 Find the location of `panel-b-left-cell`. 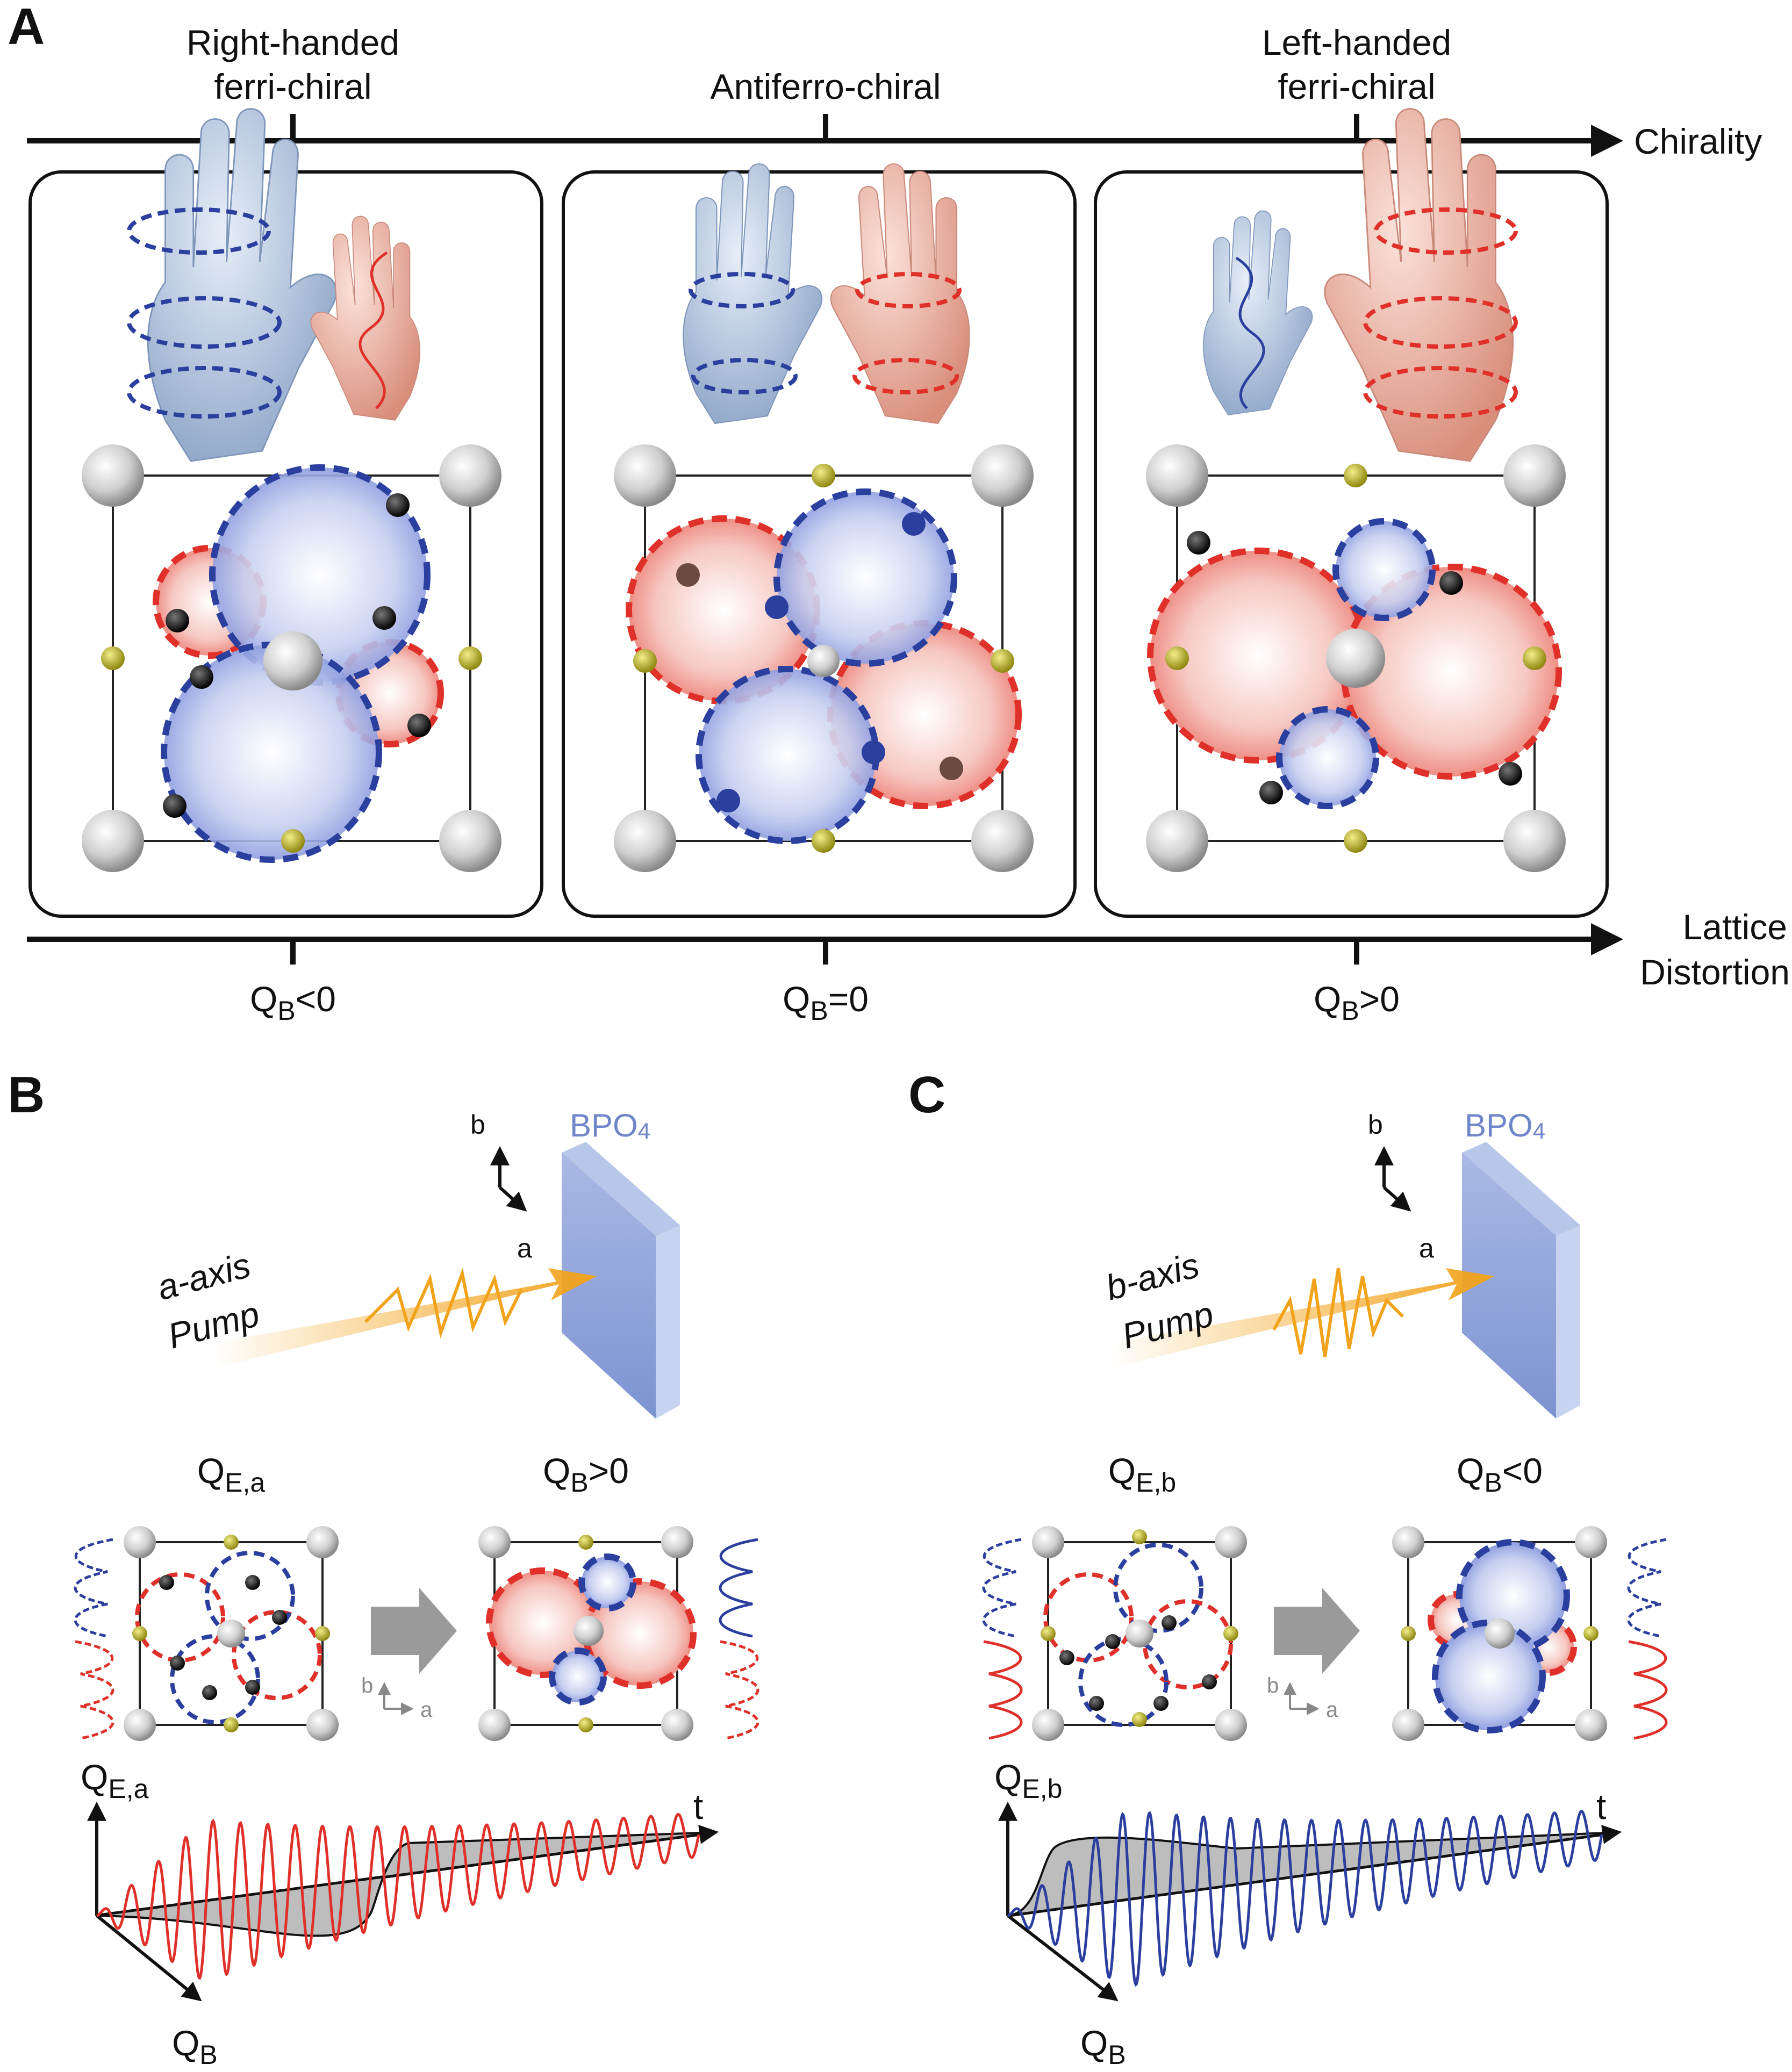

panel-b-left-cell is located at coordinates (231, 1633).